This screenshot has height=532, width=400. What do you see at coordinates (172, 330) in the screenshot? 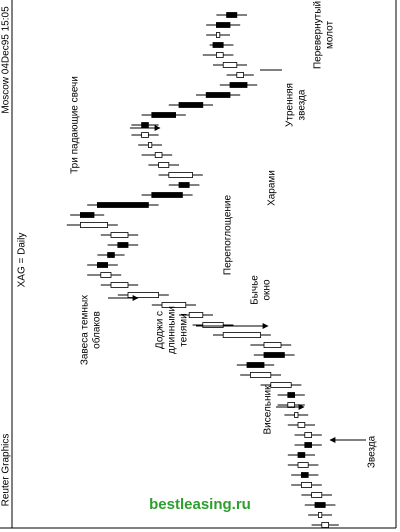
I see `annotation: длинными` at bounding box center [172, 330].